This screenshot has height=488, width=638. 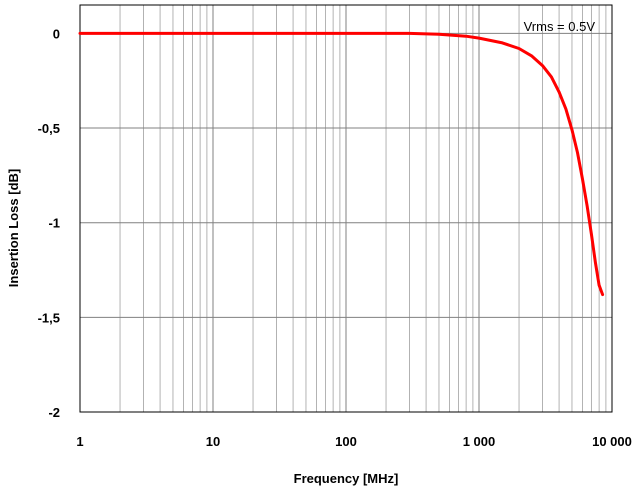 I want to click on y-tick-label: -1,5, so click(x=49, y=317).